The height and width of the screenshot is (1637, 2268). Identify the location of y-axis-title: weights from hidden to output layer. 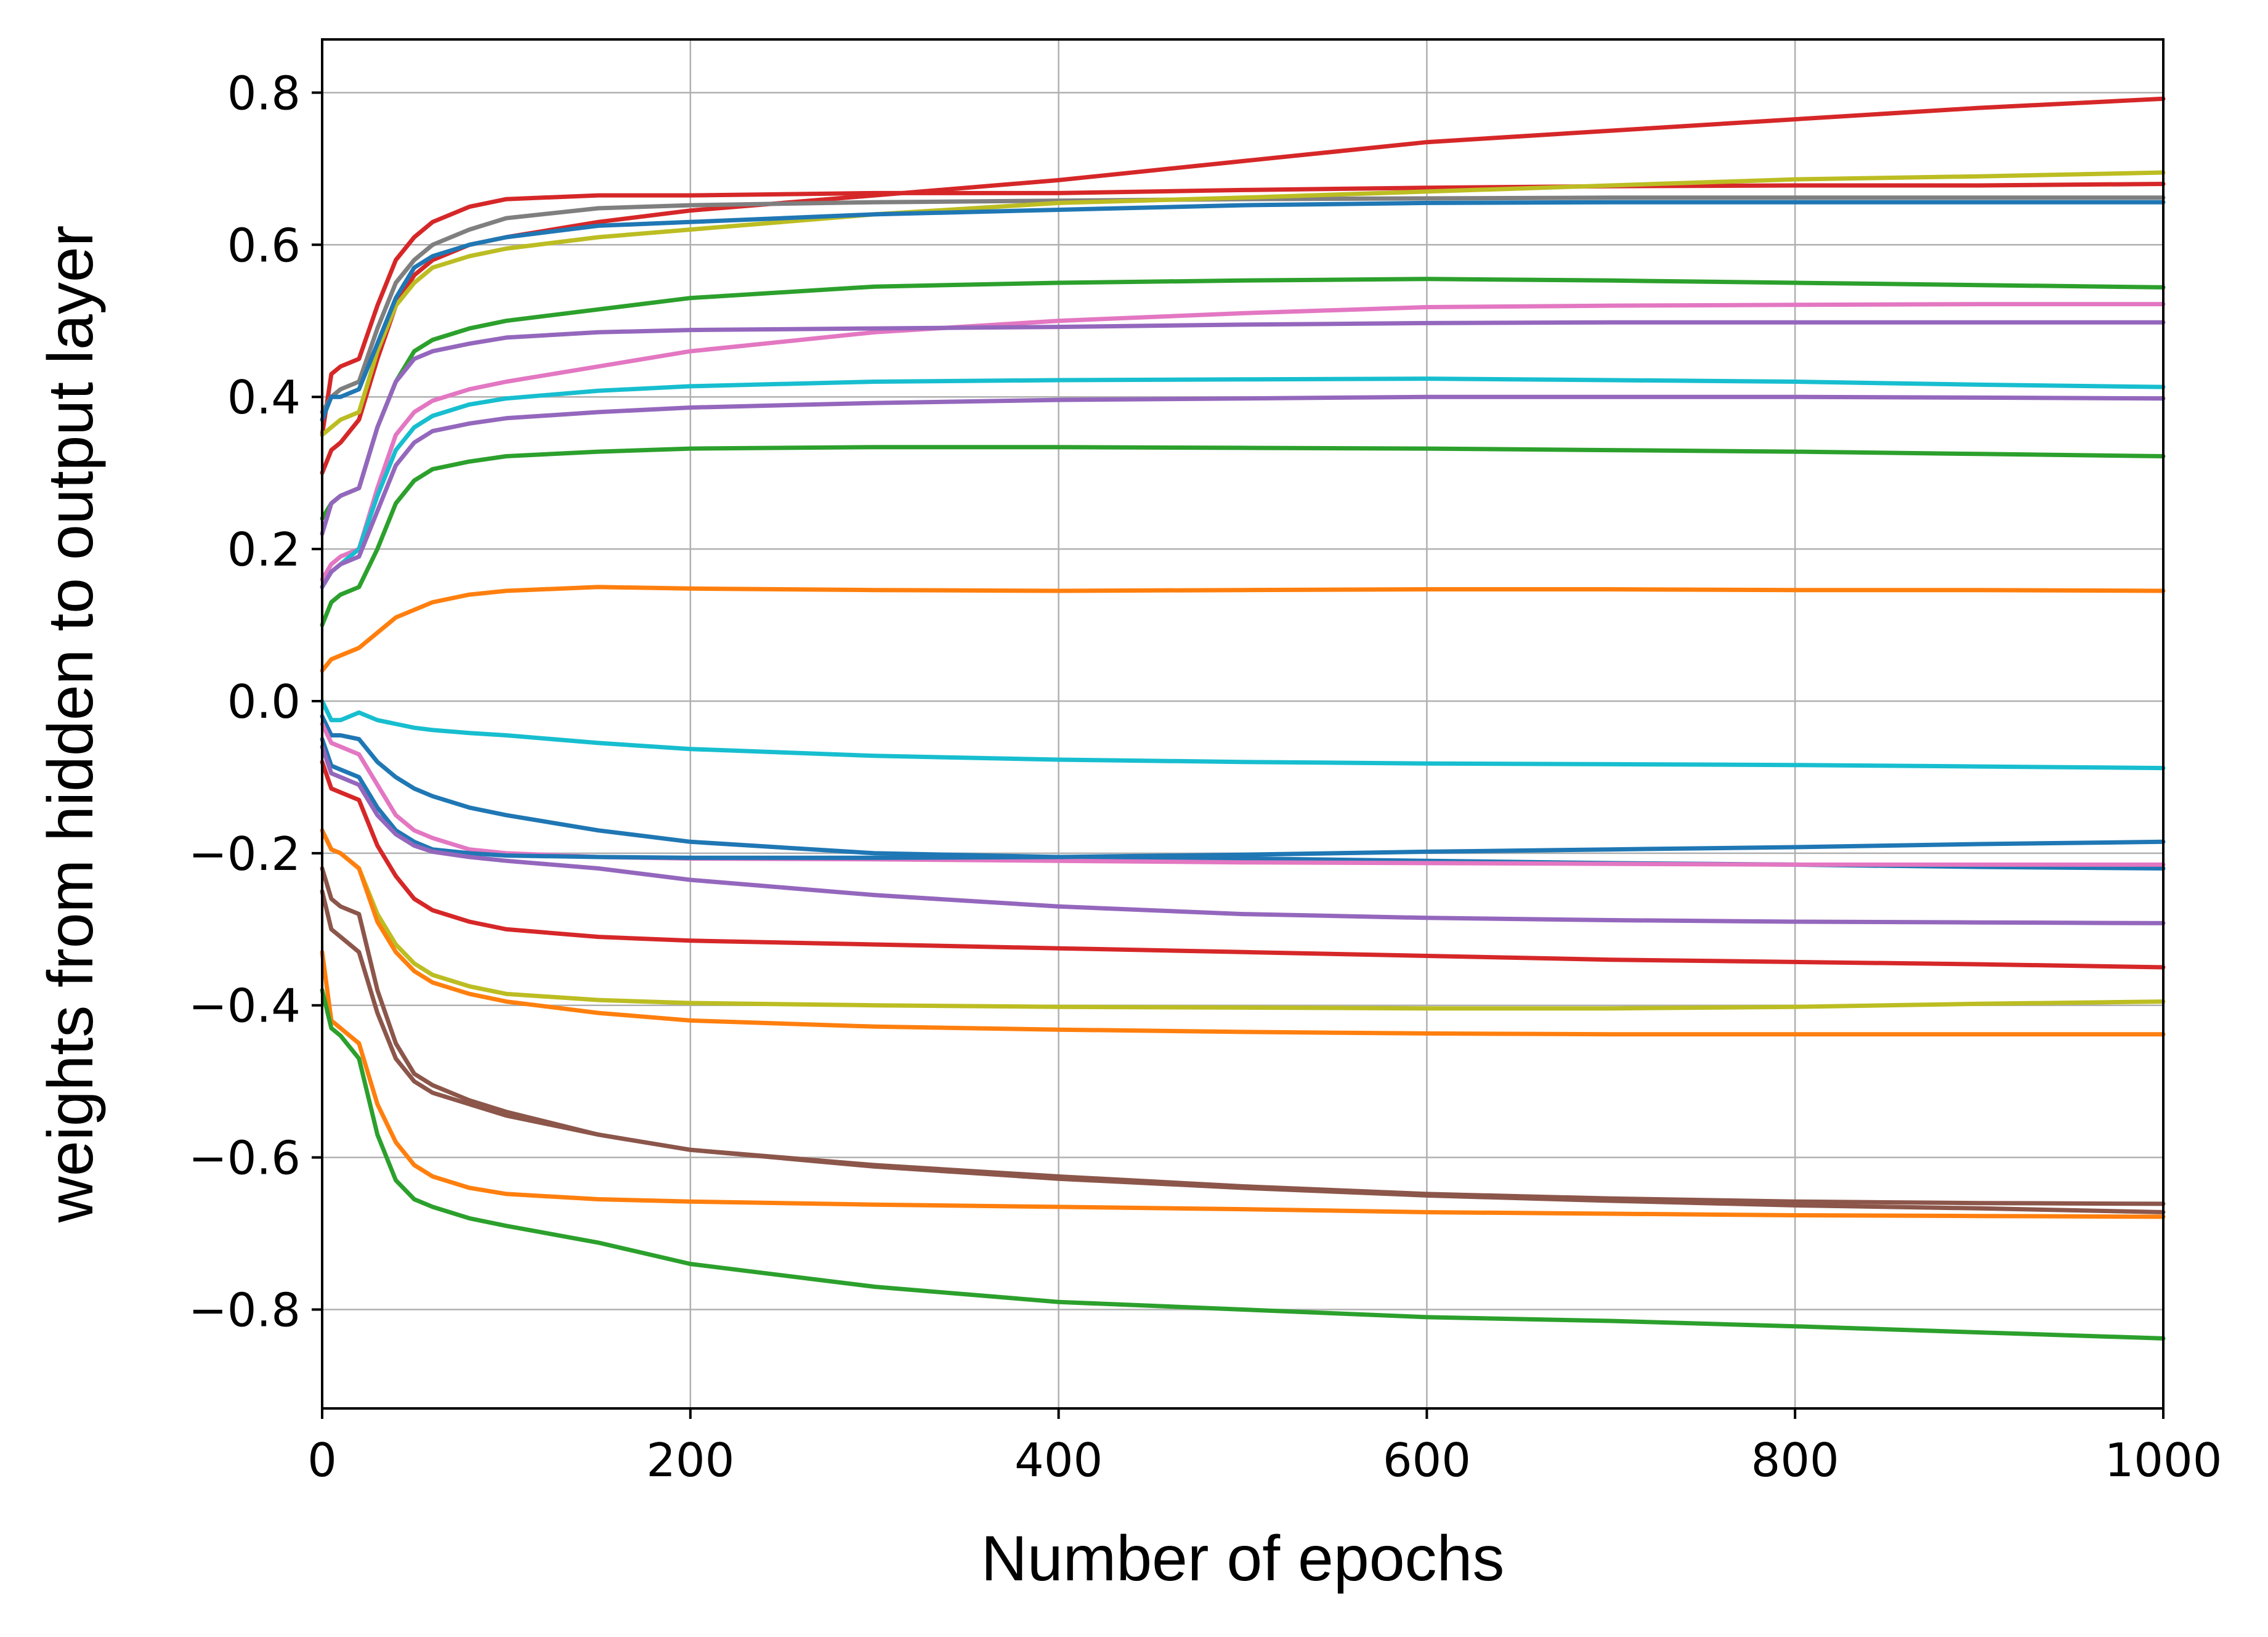
(71, 724).